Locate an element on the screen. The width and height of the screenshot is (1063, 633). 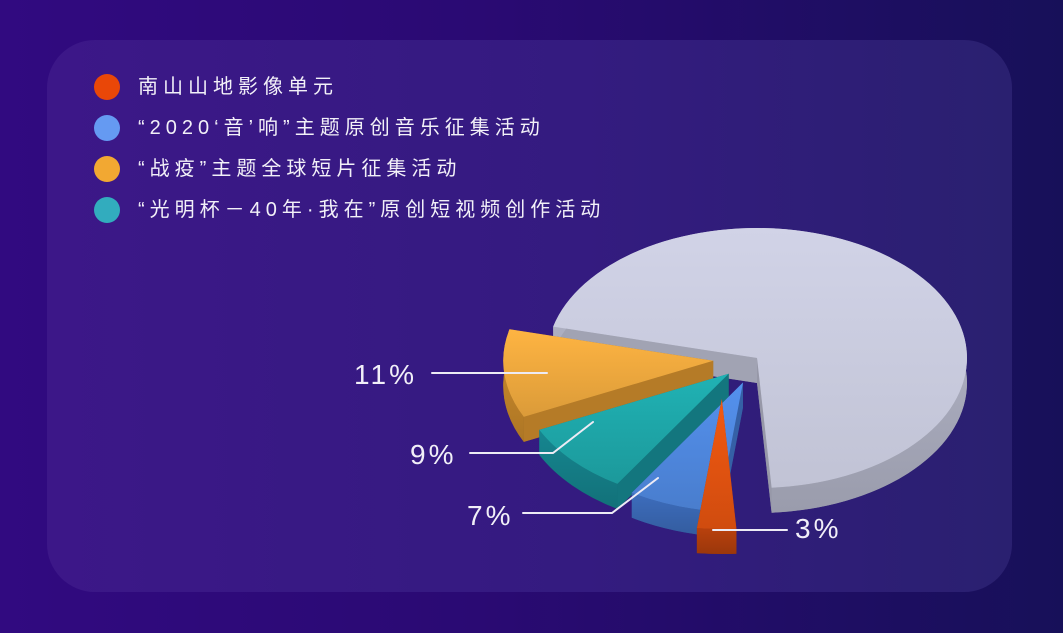
pie-slice-9pct is located at coordinates (634, 441).